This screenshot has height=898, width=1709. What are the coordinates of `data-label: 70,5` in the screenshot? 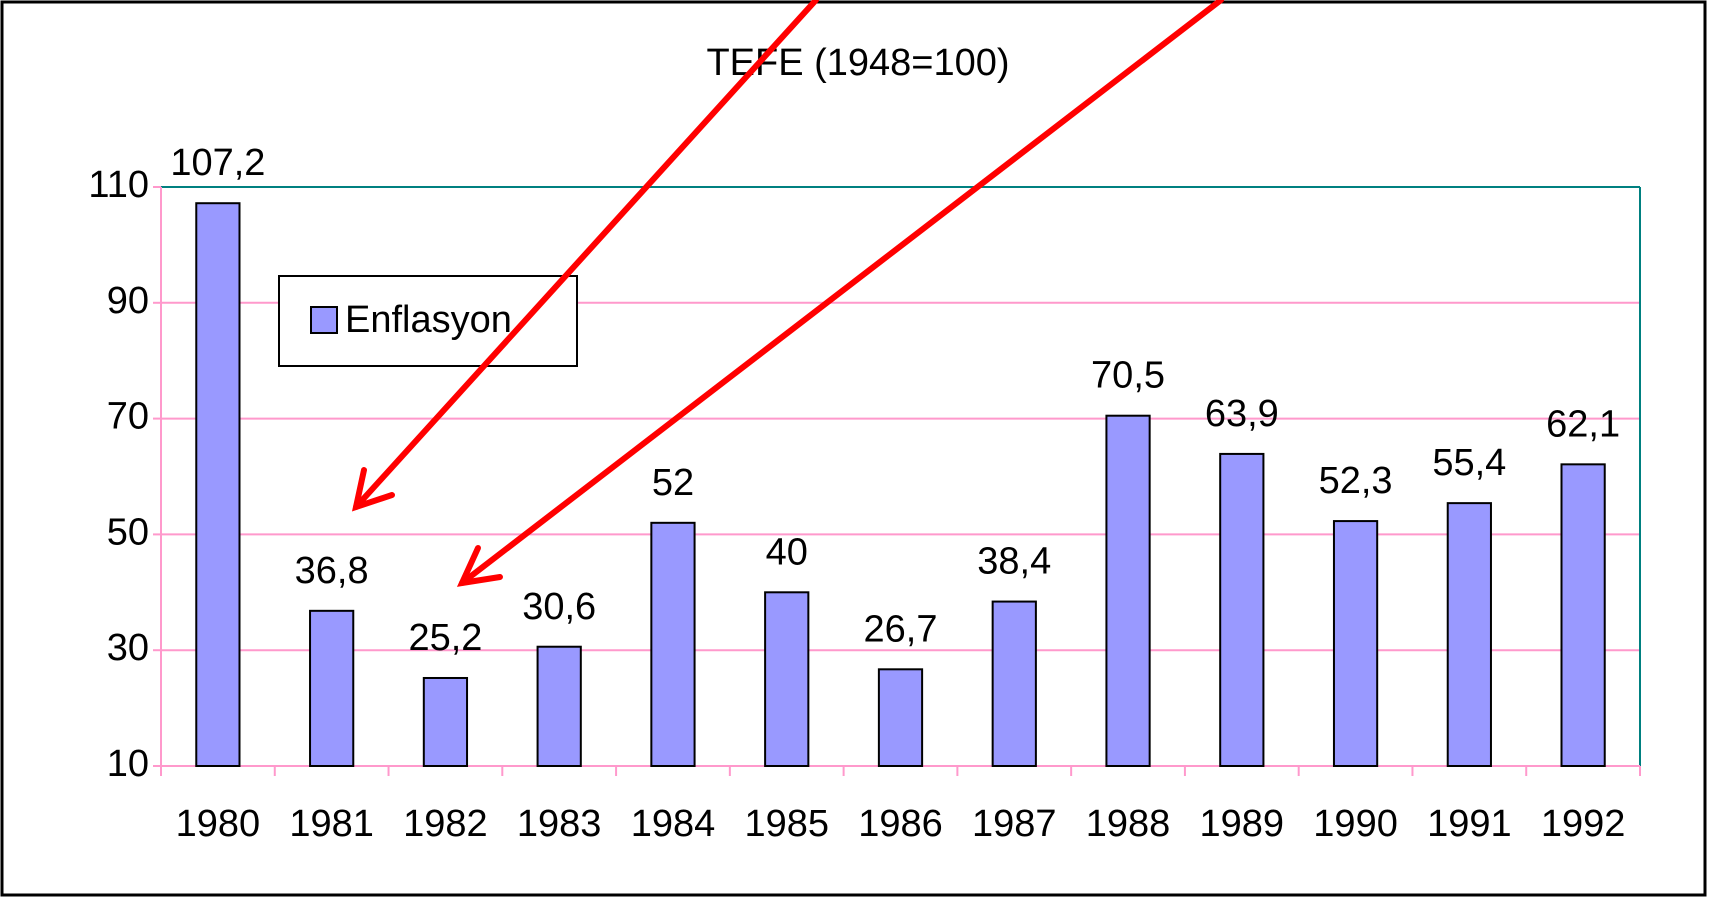 It's located at (1128, 376).